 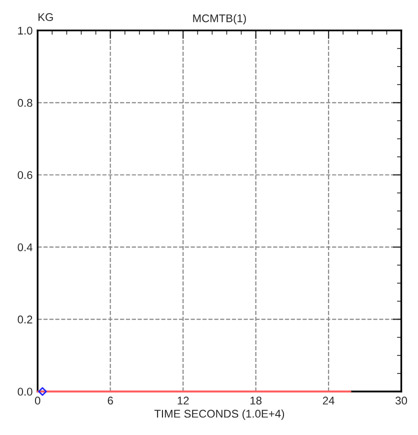 I want to click on y-tick-label: 0.0, so click(x=25, y=392).